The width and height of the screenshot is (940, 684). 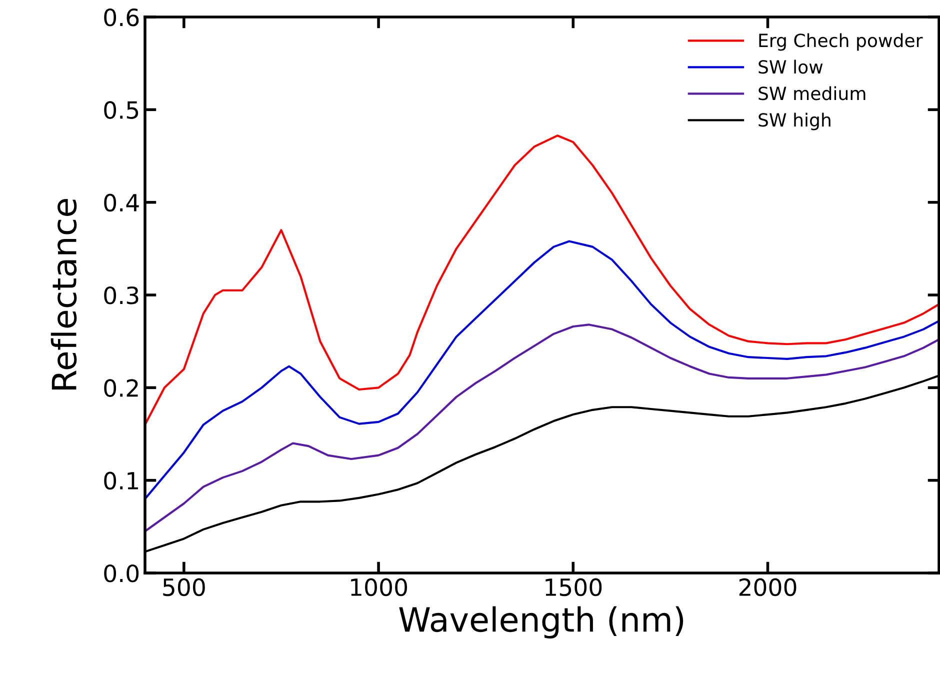 I want to click on y-tick-label: 0.6, so click(x=121, y=17).